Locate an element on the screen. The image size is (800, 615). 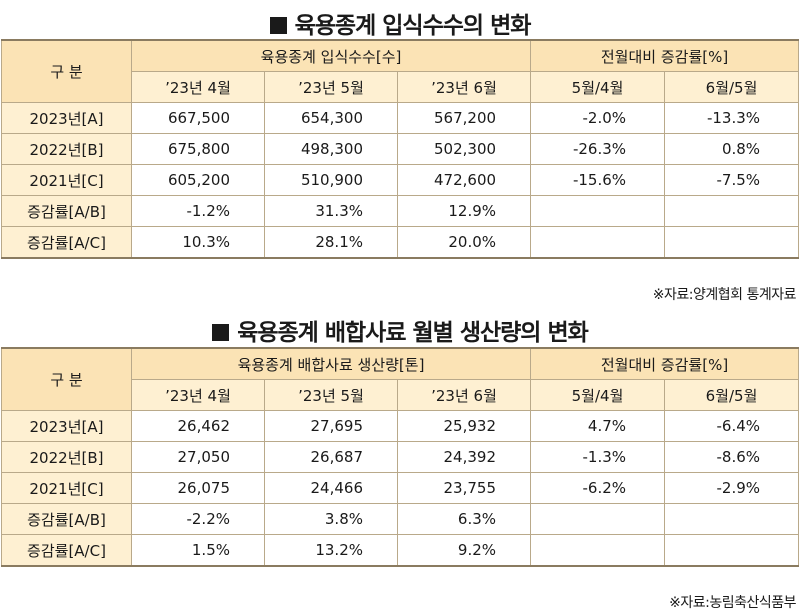
value-cell: 667,500 is located at coordinates (198, 118).